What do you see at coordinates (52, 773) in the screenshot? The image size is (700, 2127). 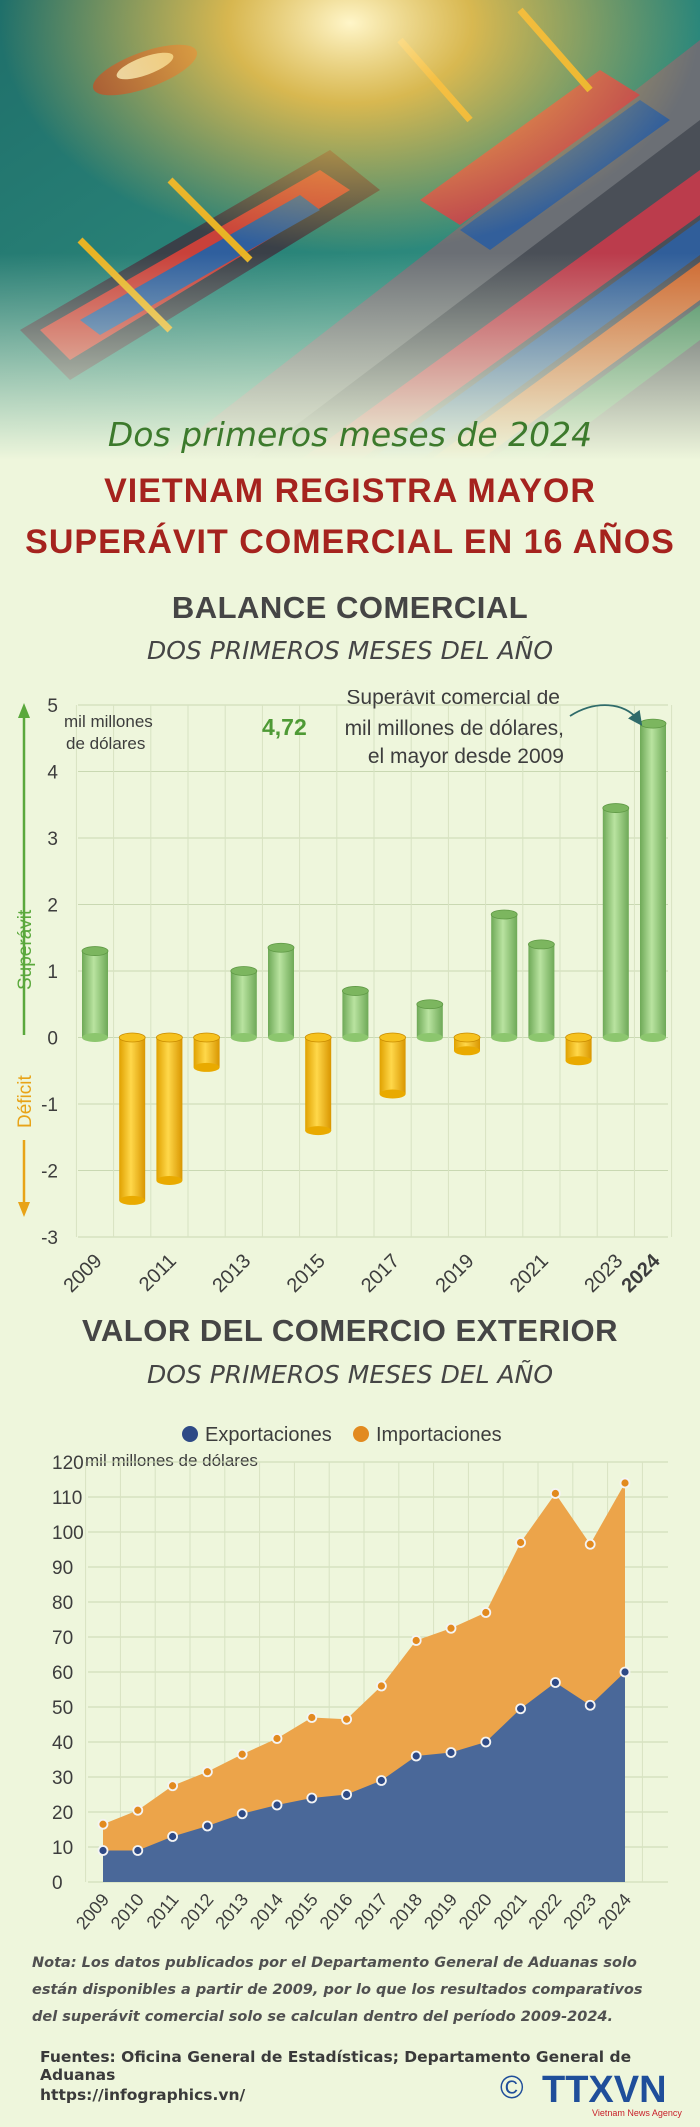 I see `bar-y-tick-label: 4` at bounding box center [52, 773].